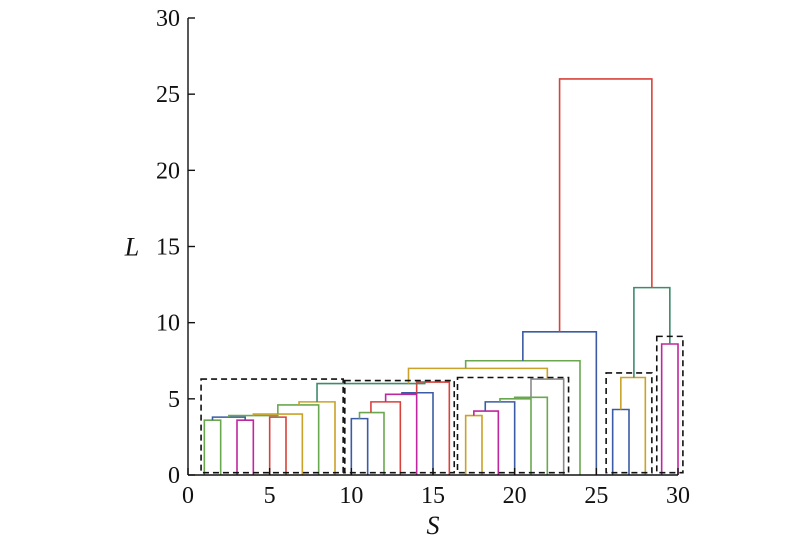 Image resolution: width=800 pixels, height=545 pixels. I want to click on x-tick-label: 20, so click(515, 496).